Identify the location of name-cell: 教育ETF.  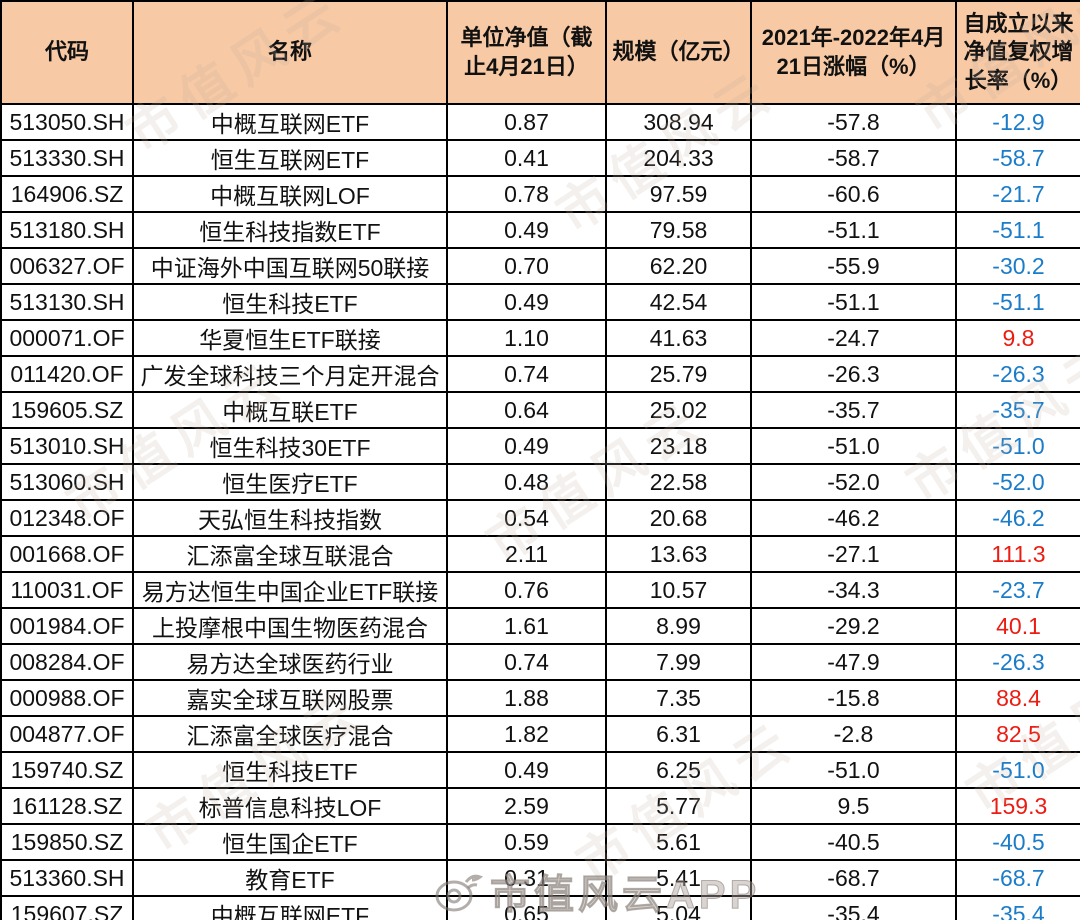
(290, 878).